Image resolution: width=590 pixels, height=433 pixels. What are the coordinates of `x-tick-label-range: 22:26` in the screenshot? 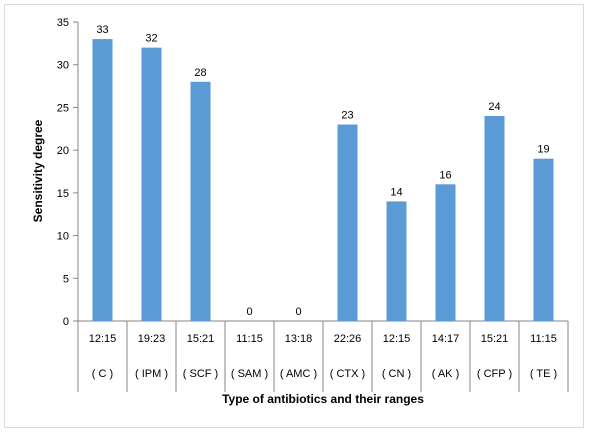 It's located at (348, 339).